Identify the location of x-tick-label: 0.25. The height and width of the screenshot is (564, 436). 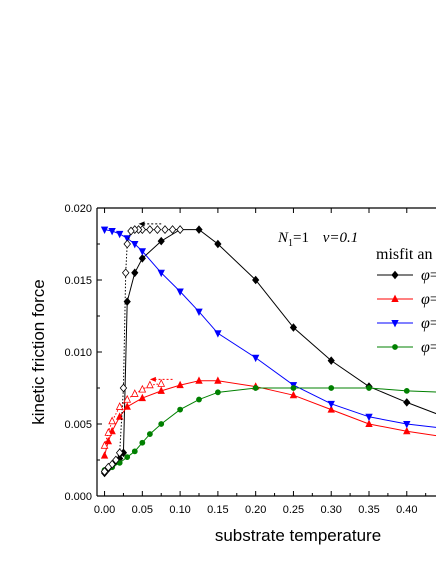
(293, 510).